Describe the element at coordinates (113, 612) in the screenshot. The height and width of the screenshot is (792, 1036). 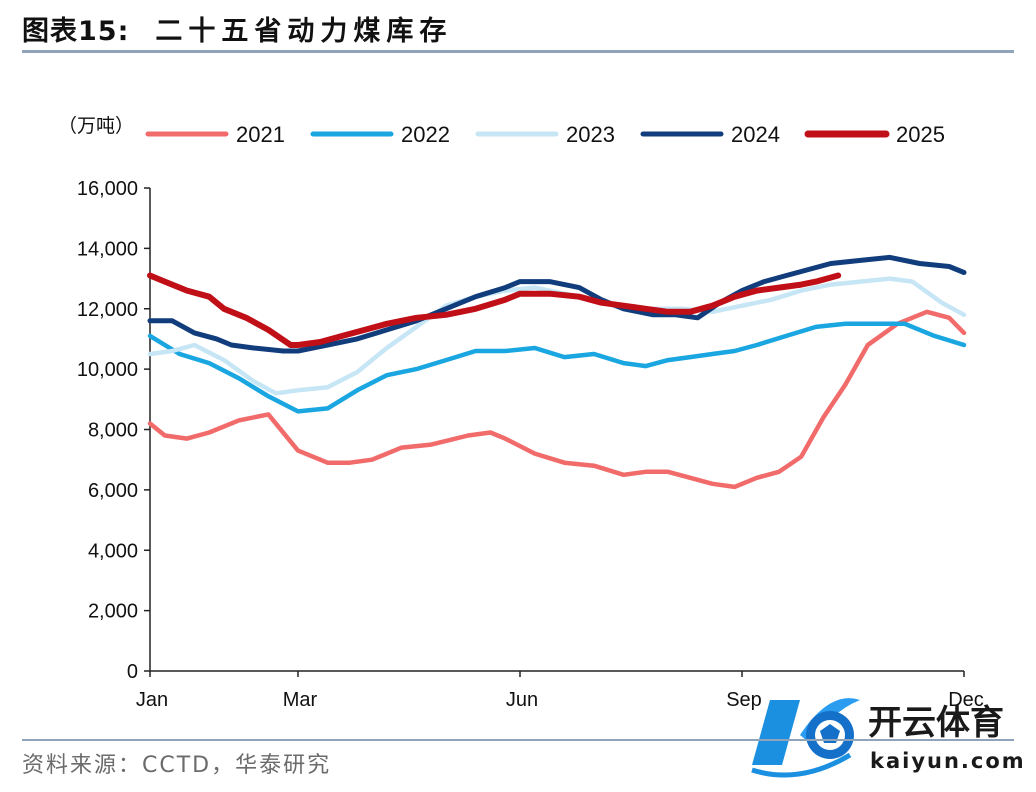
I see `y-tick-label: 2,000` at that location.